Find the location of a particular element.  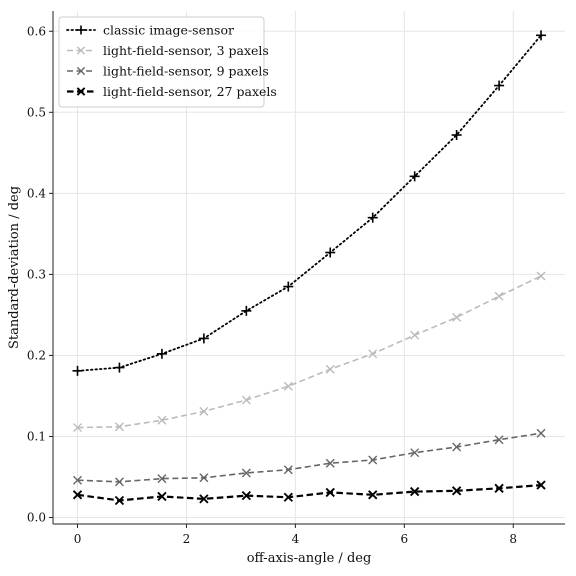

legend-entry: classic image-sensor is located at coordinates (150, 30).